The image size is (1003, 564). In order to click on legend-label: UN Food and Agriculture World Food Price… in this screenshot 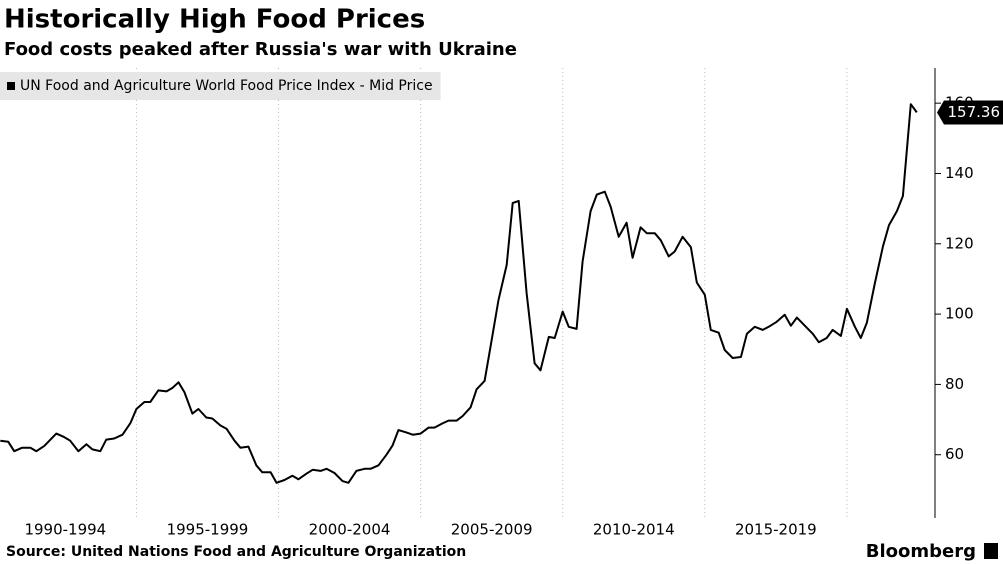, I will do `click(226, 86)`.